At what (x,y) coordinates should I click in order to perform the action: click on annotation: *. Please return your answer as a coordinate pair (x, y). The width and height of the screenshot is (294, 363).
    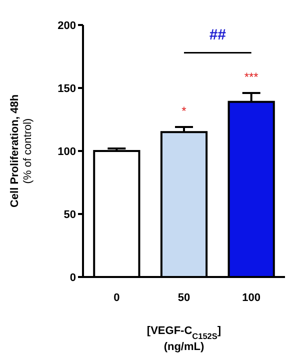
    Looking at the image, I should click on (184, 111).